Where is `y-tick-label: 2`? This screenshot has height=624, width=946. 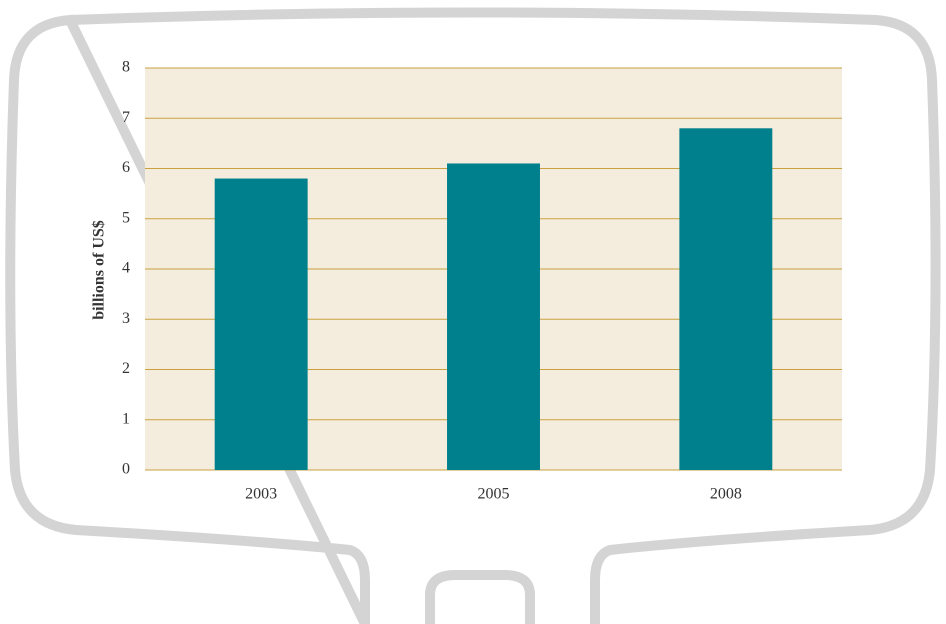 y-tick-label: 2 is located at coordinates (126, 368).